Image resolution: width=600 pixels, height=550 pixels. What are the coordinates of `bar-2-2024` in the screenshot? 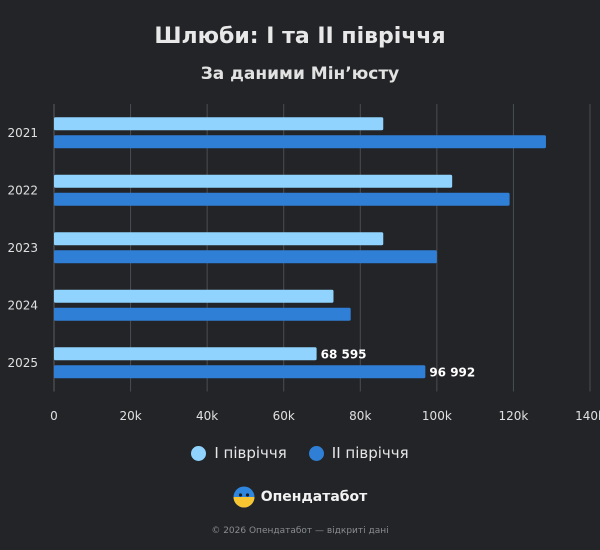 It's located at (202, 314).